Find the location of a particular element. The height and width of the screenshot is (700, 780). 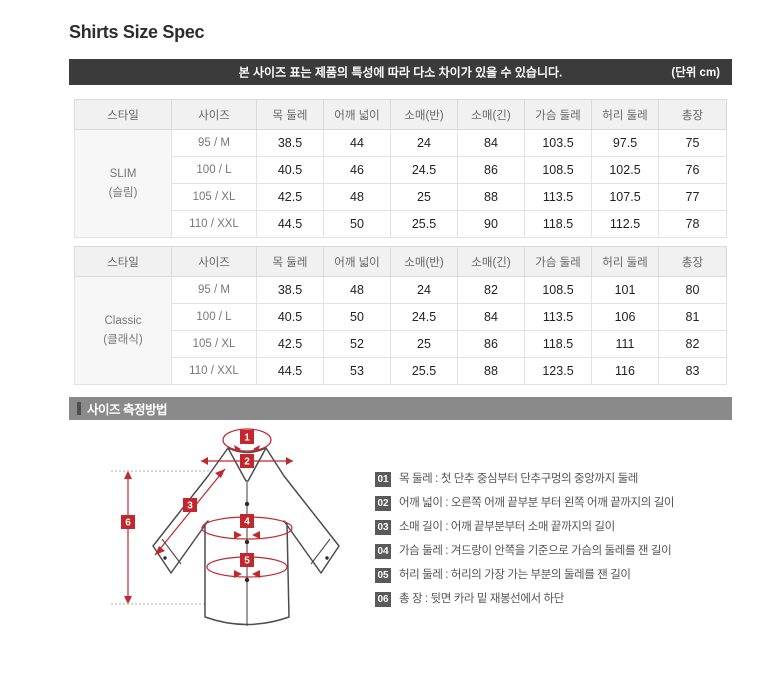

value-cell: 107.5 is located at coordinates (625, 197).